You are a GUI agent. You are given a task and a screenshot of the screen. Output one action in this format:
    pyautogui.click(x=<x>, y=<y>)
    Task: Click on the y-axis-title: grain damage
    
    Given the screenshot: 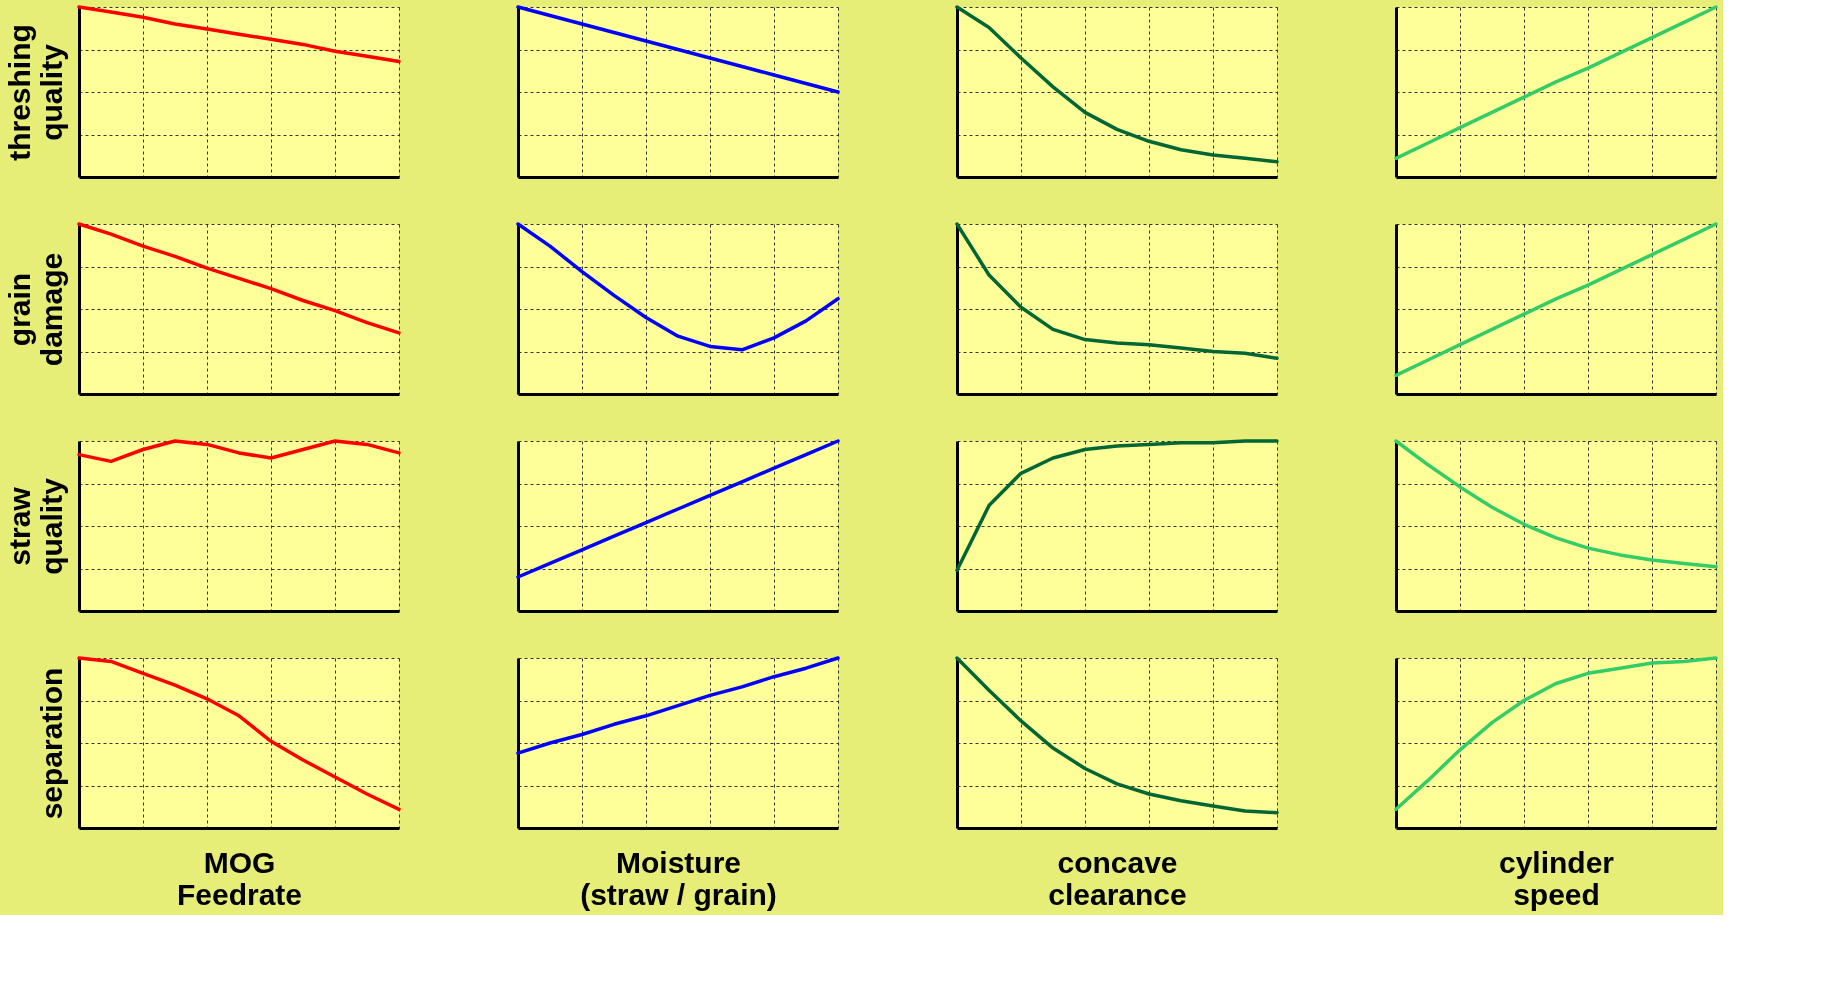 What is the action you would take?
    pyautogui.click(x=35, y=309)
    